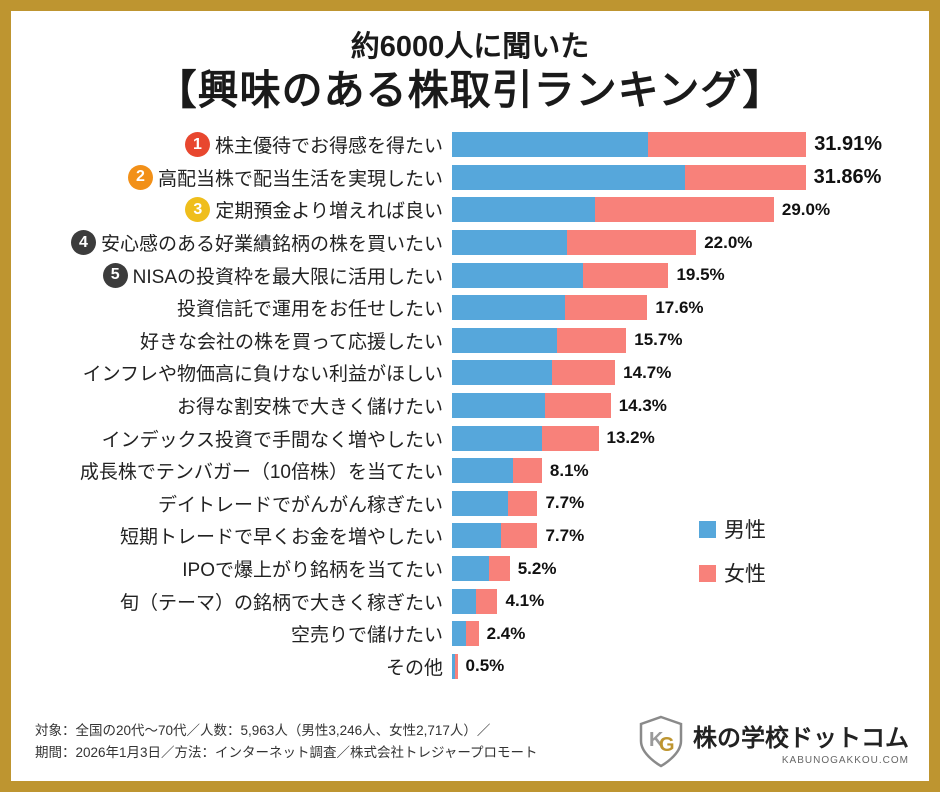 This screenshot has height=792, width=940. I want to click on bar-value-label: 8.1%, so click(569, 470).